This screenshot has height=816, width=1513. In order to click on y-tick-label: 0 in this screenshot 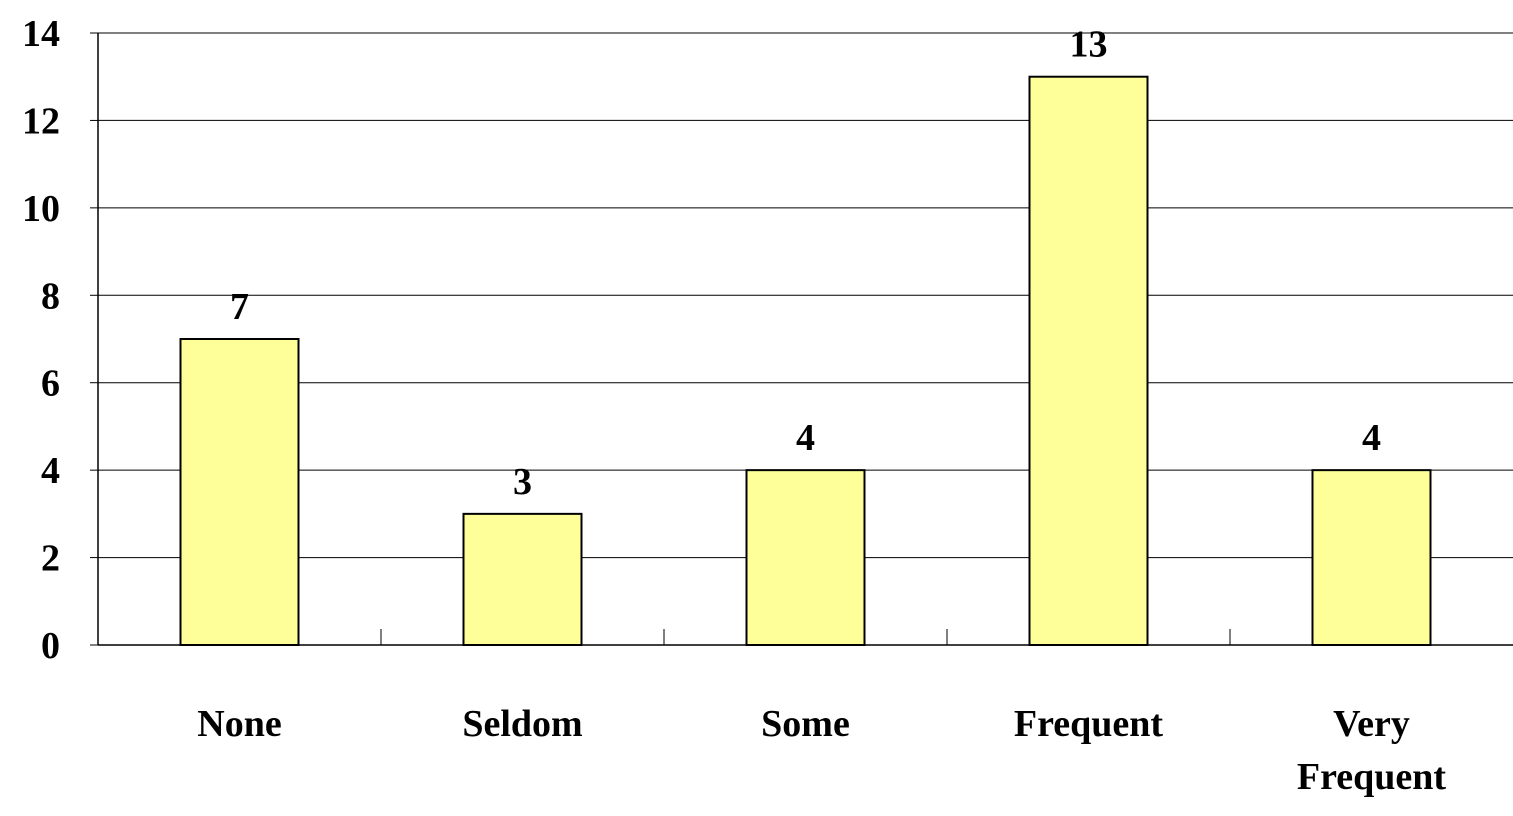, I will do `click(50, 646)`.